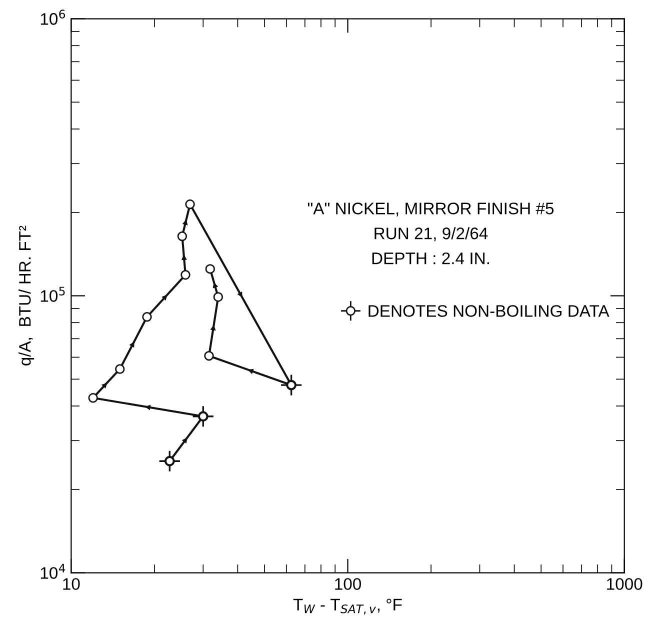 The image size is (647, 626). I want to click on annotation: RUN 21, 9/2/64, so click(431, 234).